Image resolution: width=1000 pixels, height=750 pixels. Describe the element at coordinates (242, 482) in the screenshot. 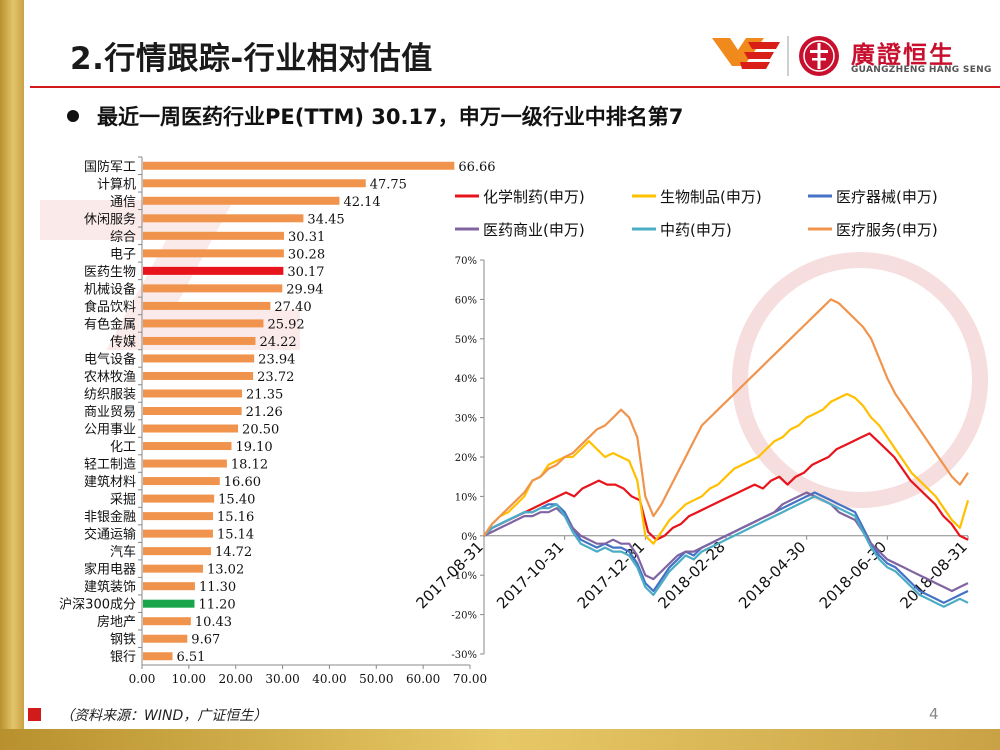

I see `bar-value-label: 16.60` at that location.